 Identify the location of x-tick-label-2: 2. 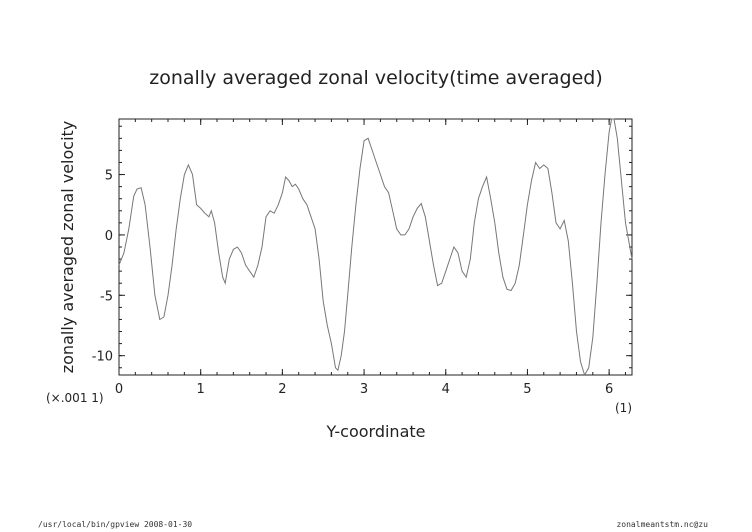
(282, 389).